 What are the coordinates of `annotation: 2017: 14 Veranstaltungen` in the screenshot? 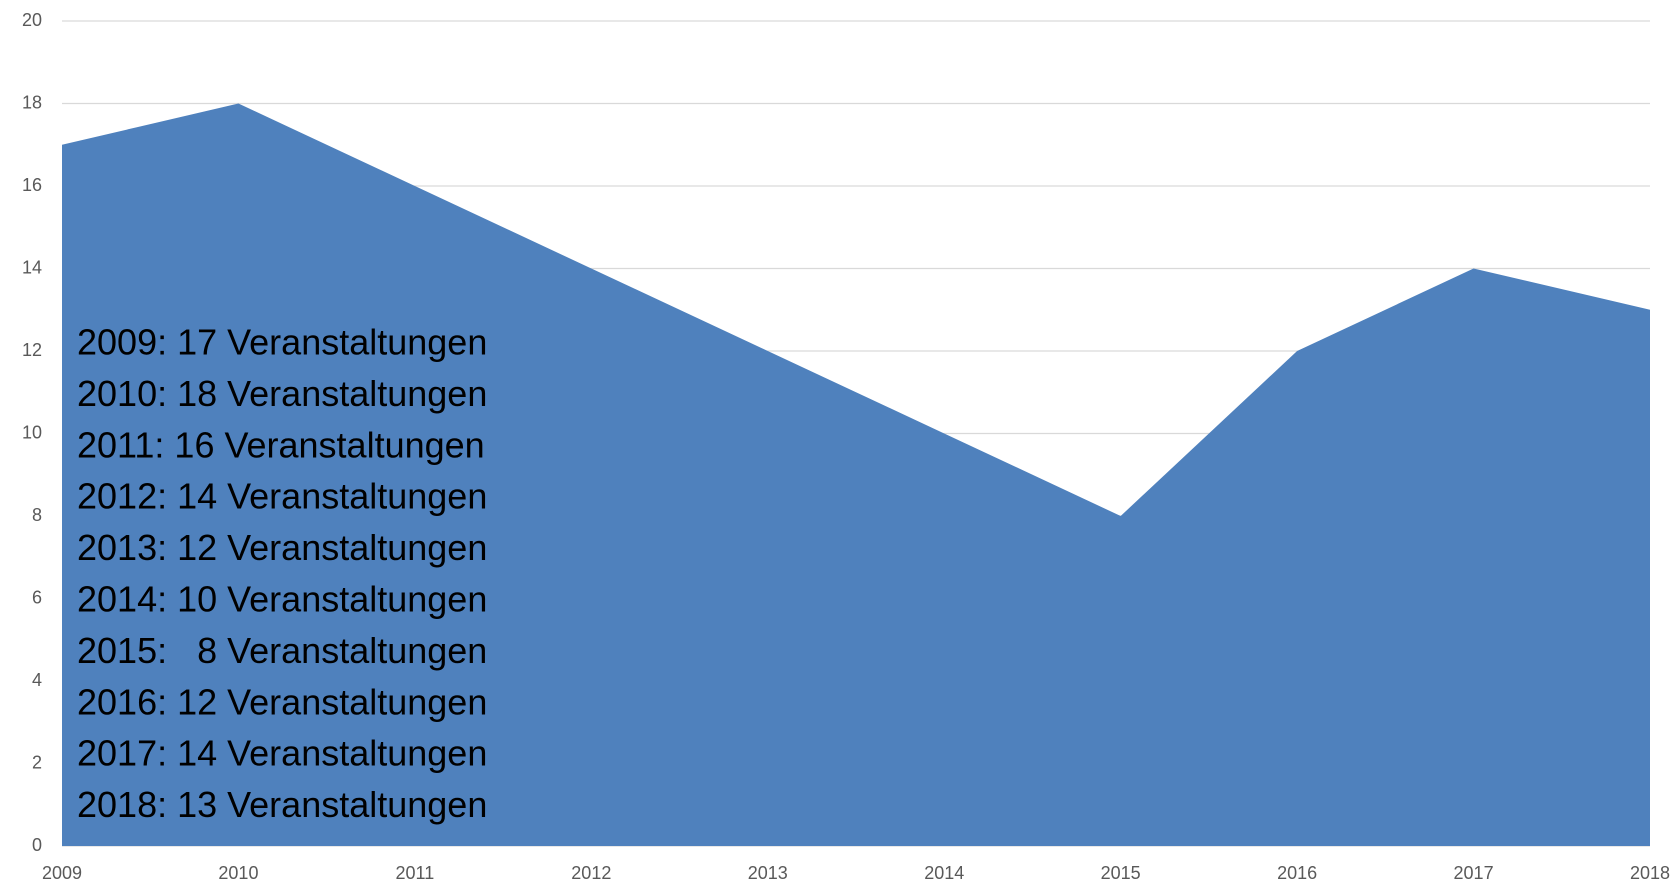 It's located at (282, 753).